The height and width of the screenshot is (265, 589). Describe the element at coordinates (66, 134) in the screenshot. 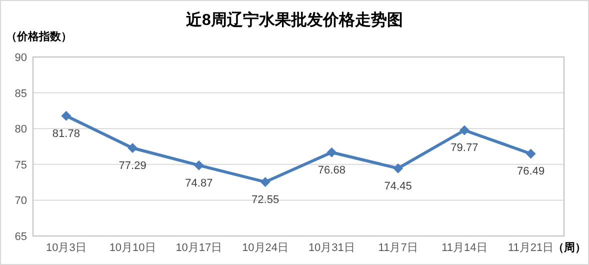

I see `data-label: 81.78` at that location.